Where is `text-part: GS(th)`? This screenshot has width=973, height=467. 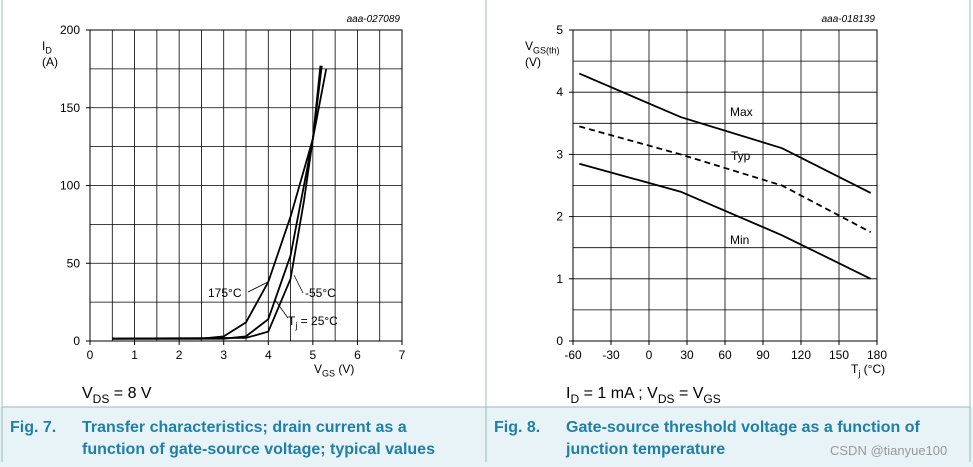 text-part: GS(th) is located at coordinates (546, 51).